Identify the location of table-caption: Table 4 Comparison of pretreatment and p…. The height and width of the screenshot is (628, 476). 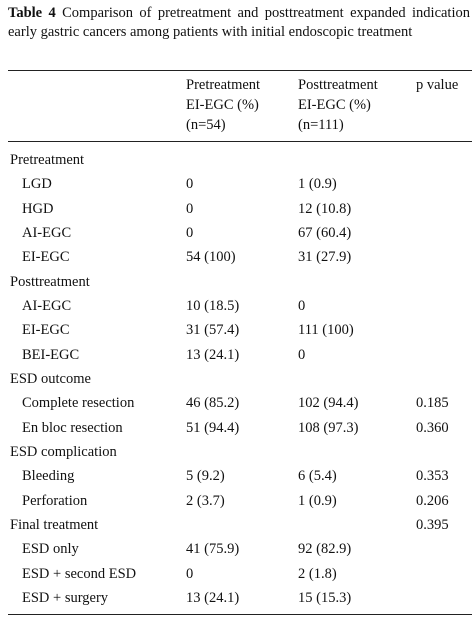
(239, 23).